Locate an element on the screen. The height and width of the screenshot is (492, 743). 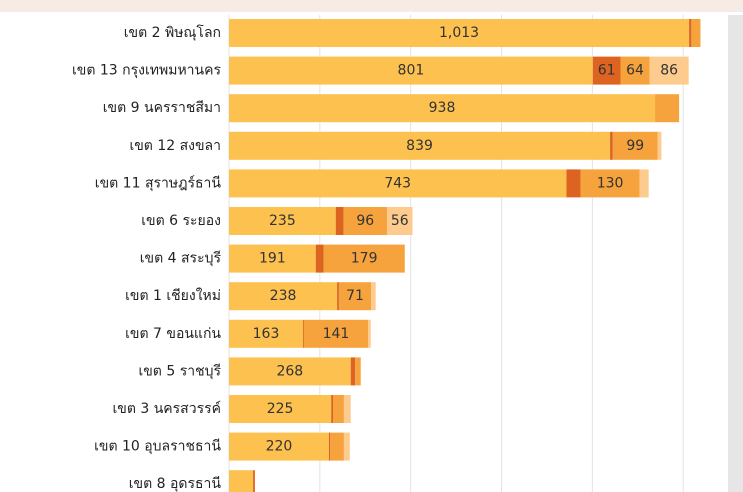
category-label: เขต 11 สุราษฎร์ธานี is located at coordinates (158, 182).